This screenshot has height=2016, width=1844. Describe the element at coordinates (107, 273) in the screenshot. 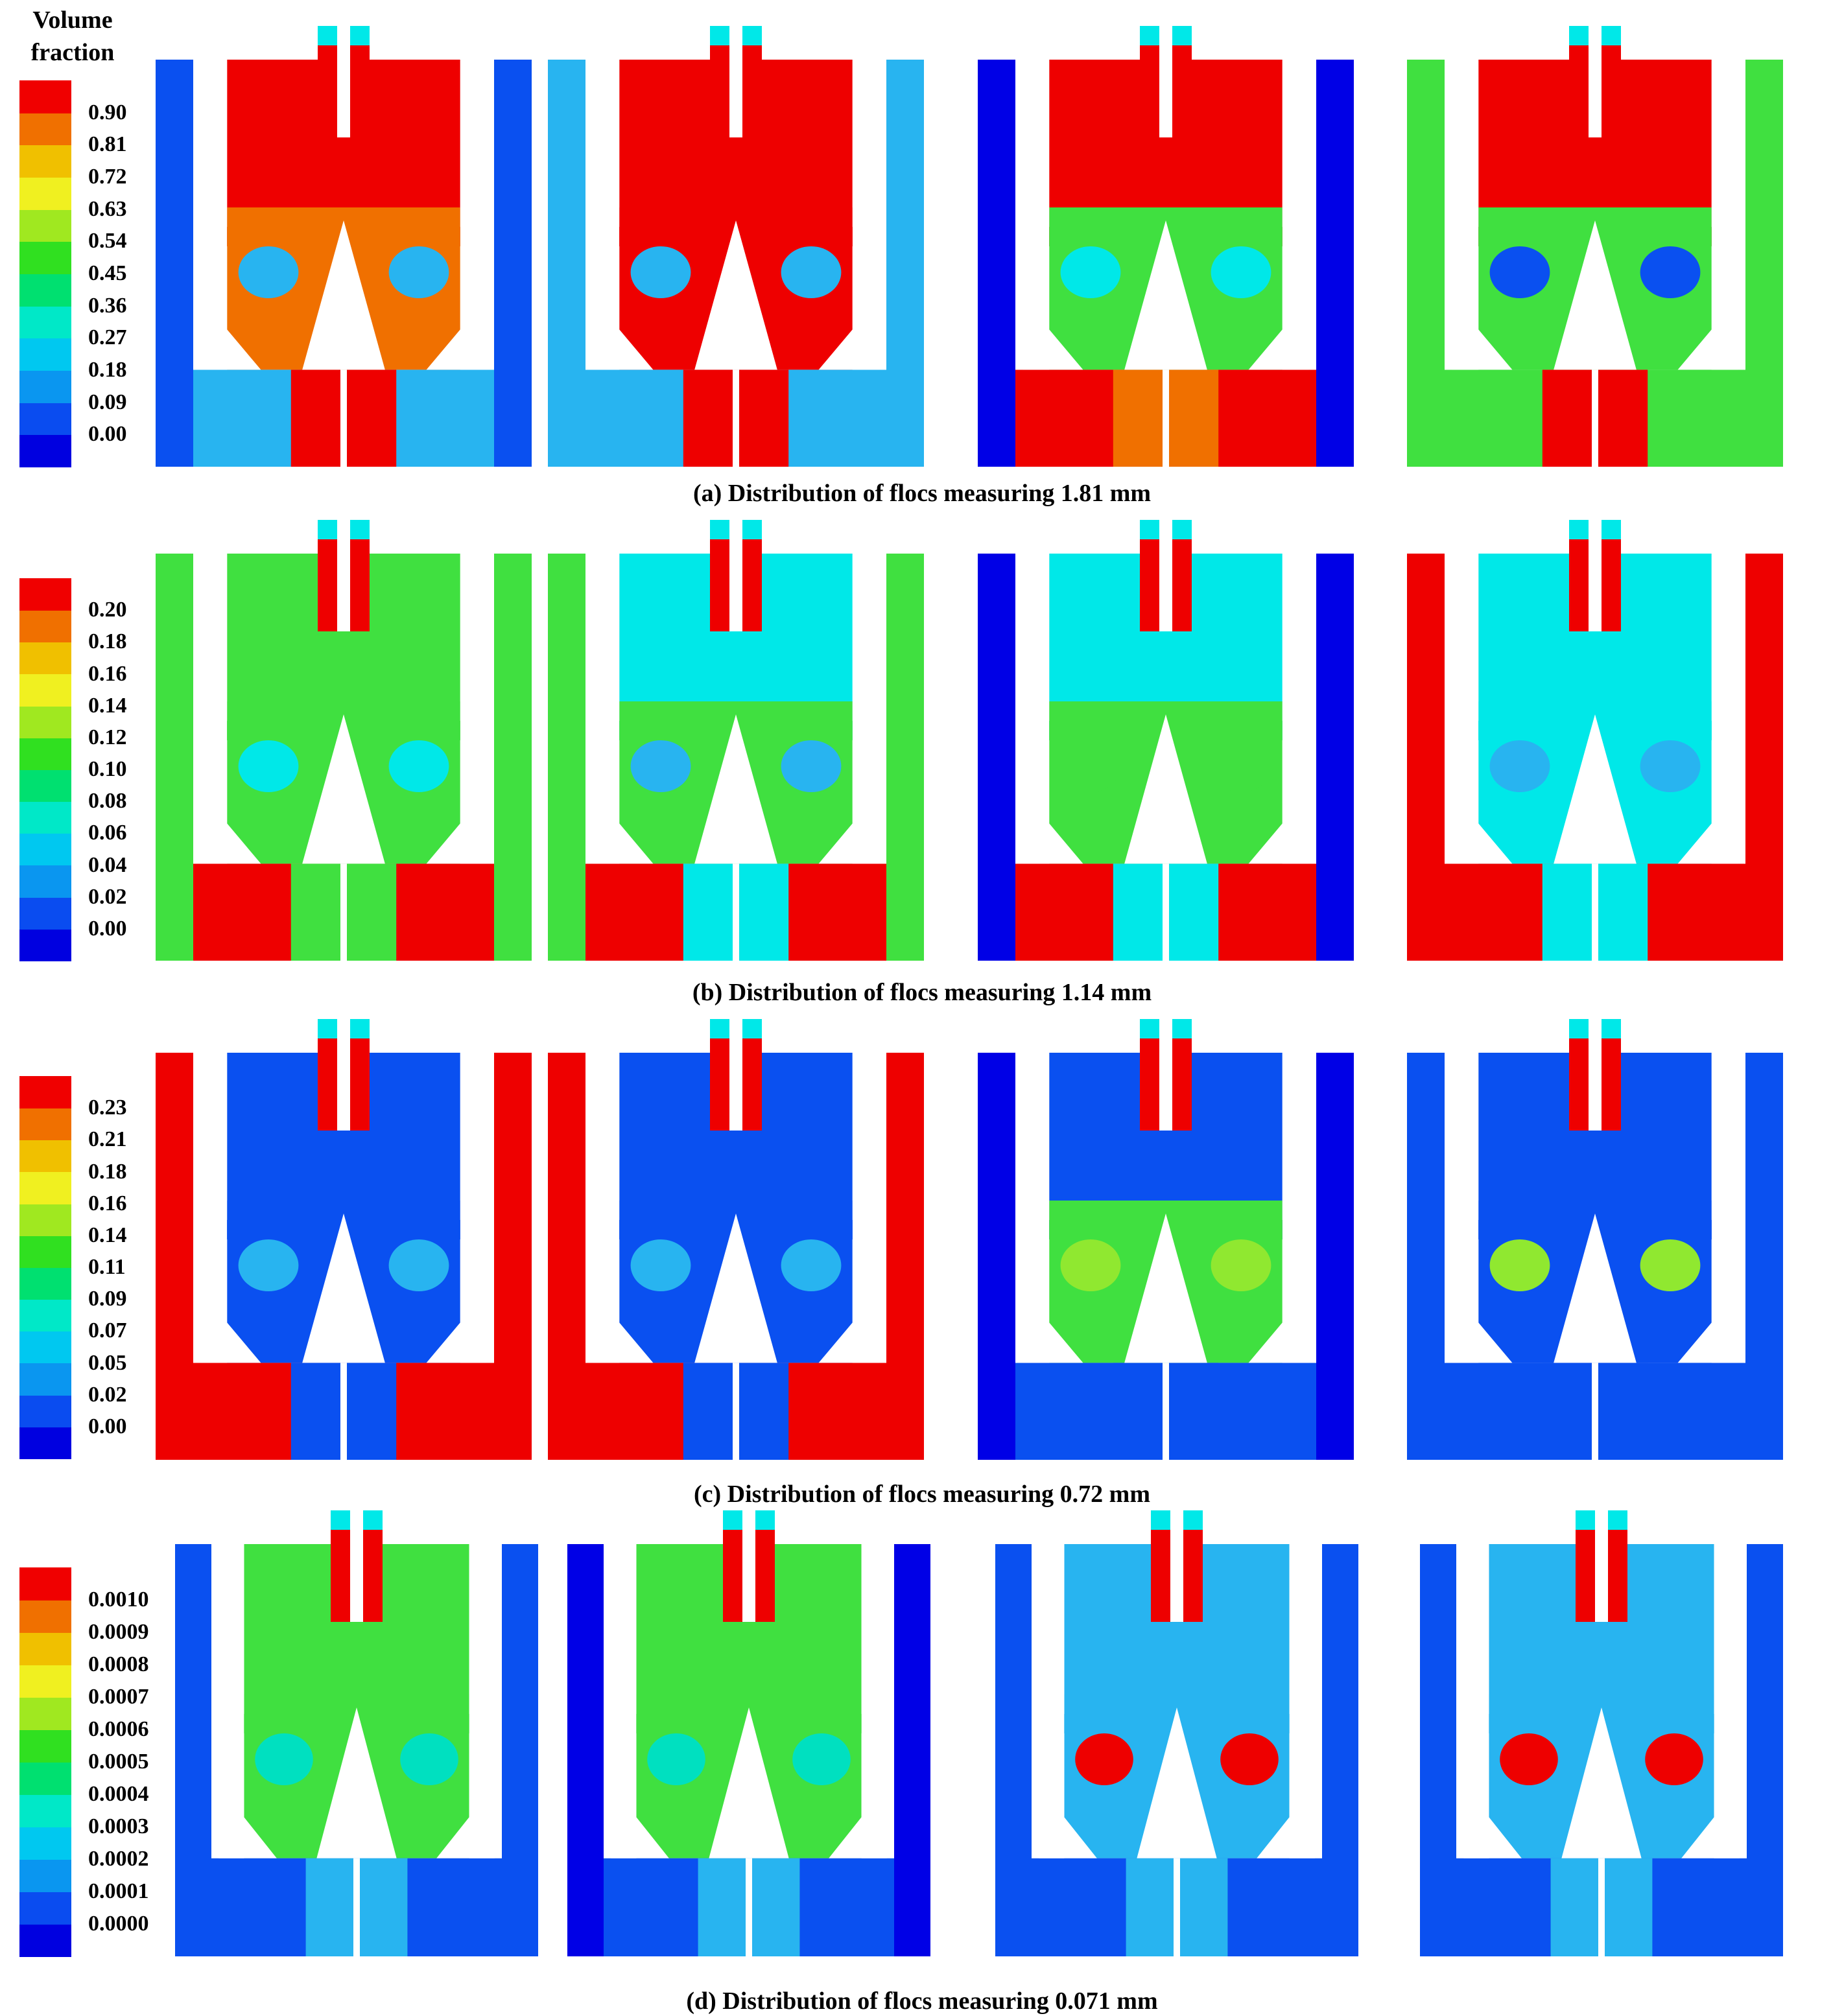

I see `legend-tick-label: 0.45` at that location.